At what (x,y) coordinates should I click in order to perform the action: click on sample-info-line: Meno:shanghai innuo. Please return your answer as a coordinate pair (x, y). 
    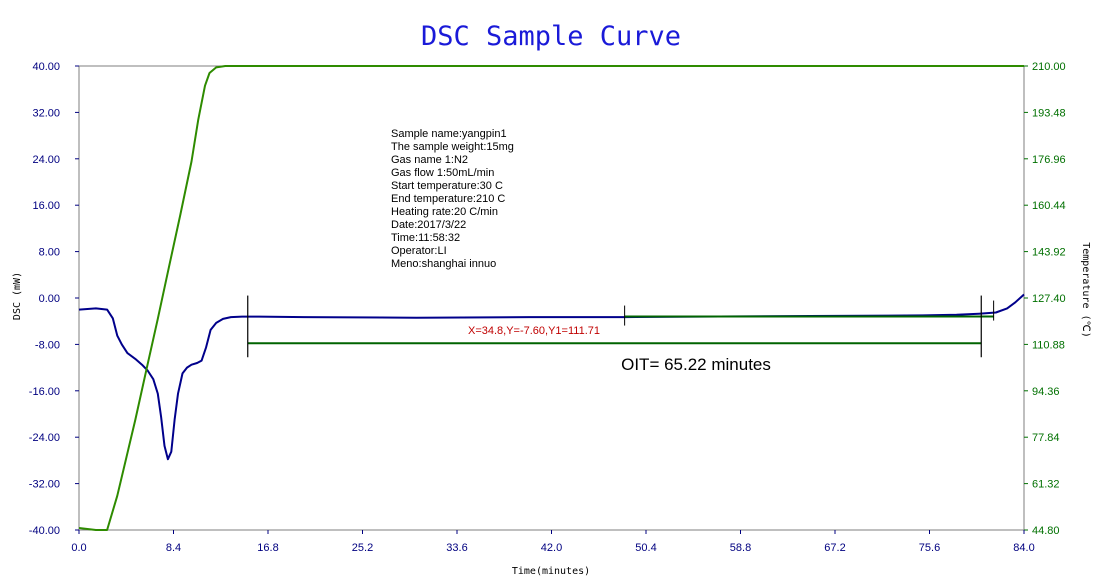
    Looking at the image, I should click on (443, 264).